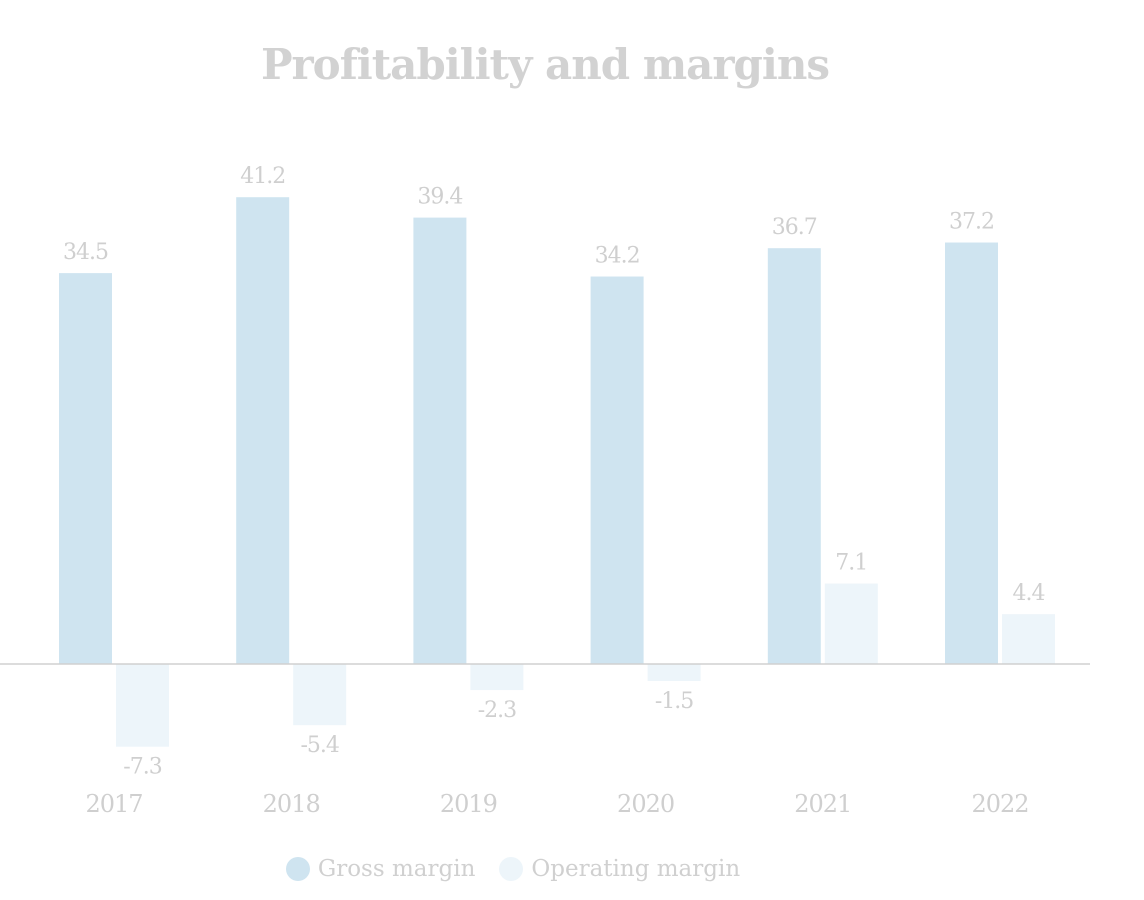 The height and width of the screenshot is (900, 1144). Describe the element at coordinates (142, 705) in the screenshot. I see `bar-operating-margin-2017` at that location.